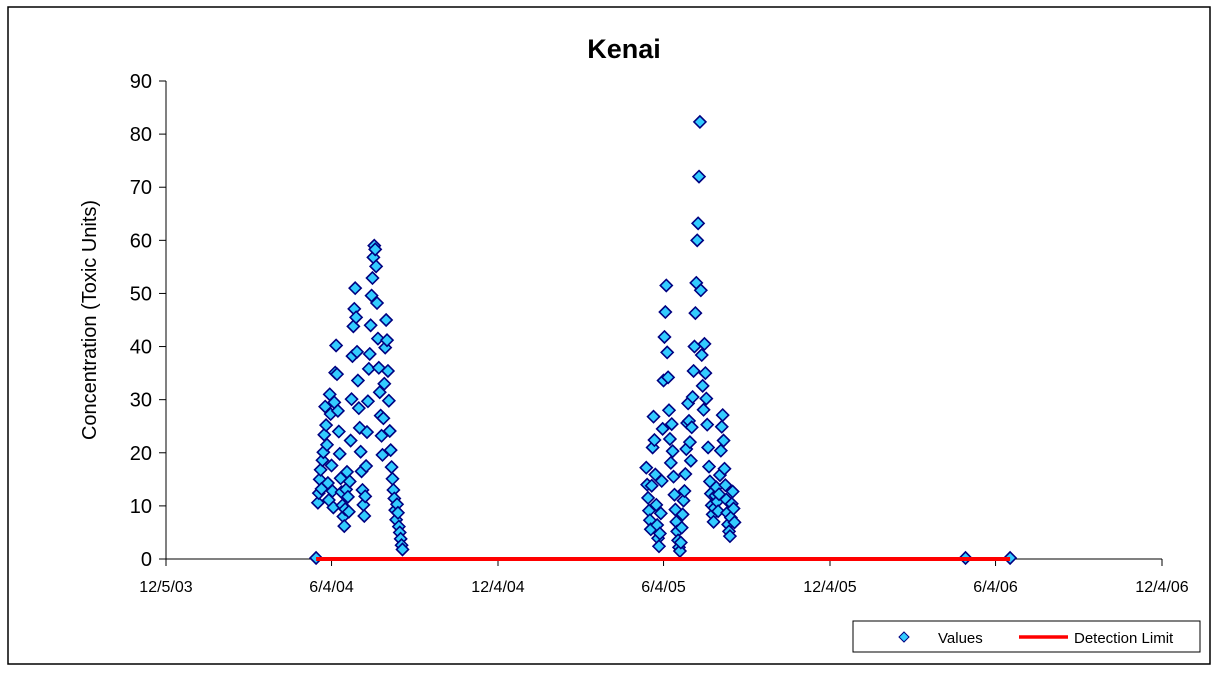 The image size is (1216, 673). What do you see at coordinates (141, 241) in the screenshot?
I see `y-tick-label: 60` at bounding box center [141, 241].